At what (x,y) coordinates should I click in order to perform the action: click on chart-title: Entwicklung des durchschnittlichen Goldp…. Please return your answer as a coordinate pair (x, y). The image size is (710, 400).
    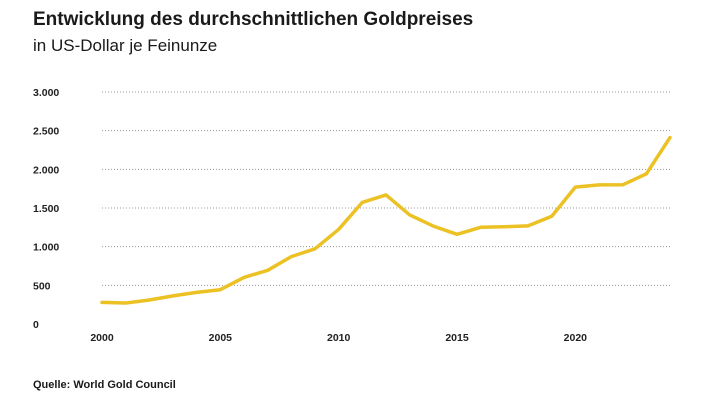
    Looking at the image, I should click on (253, 19).